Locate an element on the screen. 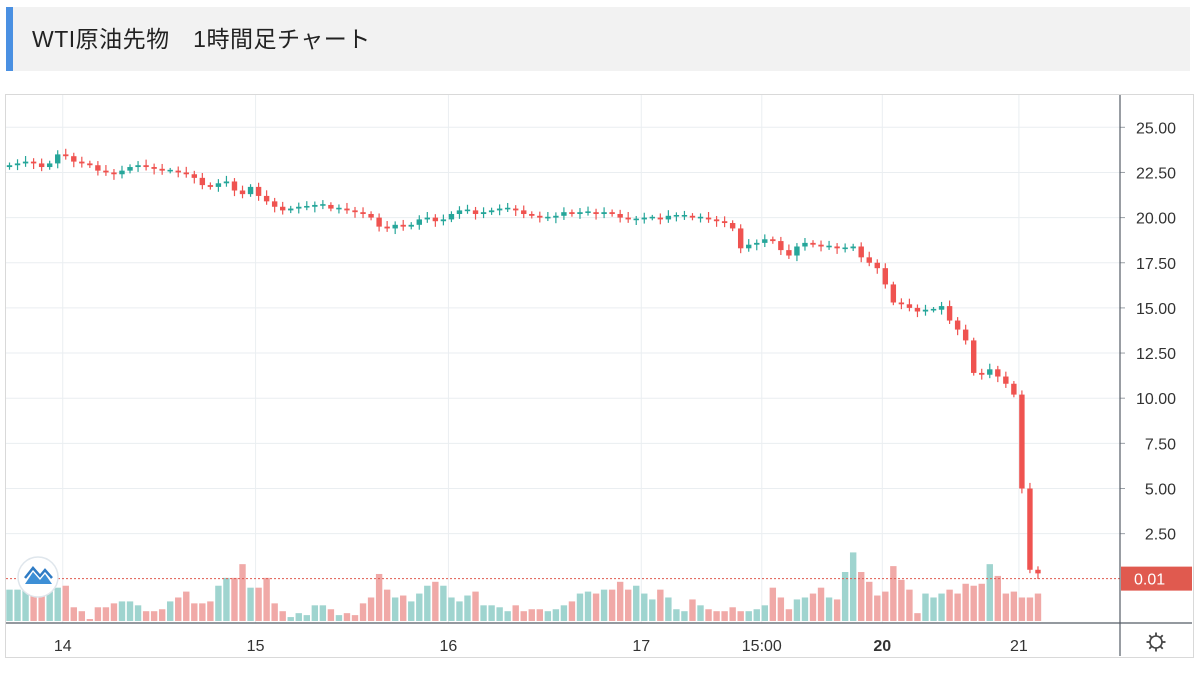 This screenshot has height=673, width=1200. y-tick-label: 7.50 is located at coordinates (1160, 444).